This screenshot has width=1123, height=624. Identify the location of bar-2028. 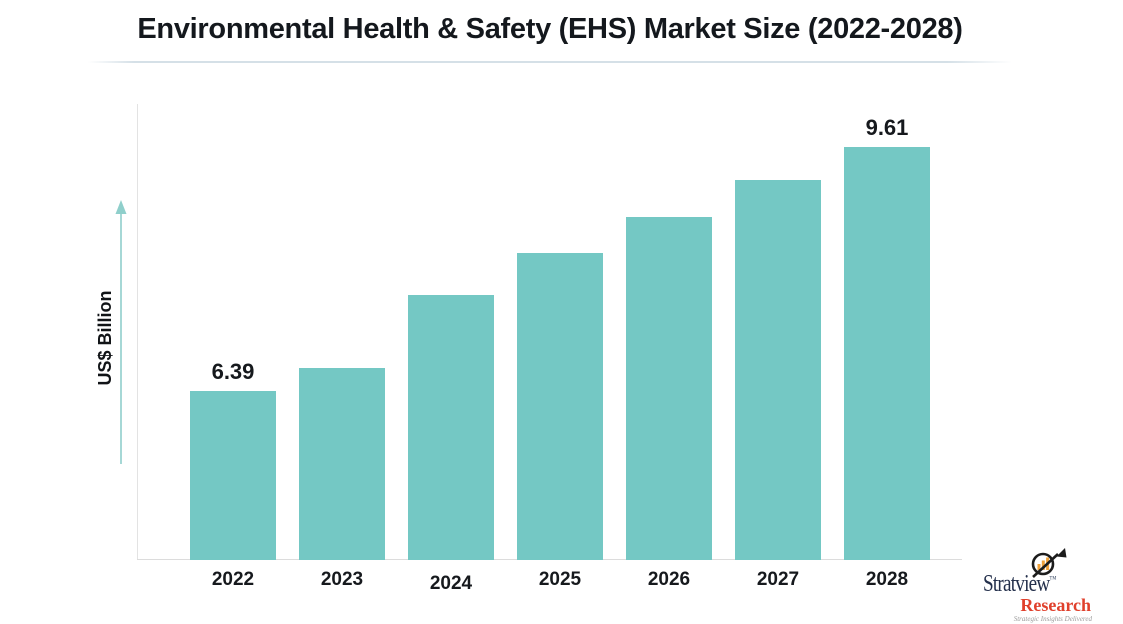
(887, 353).